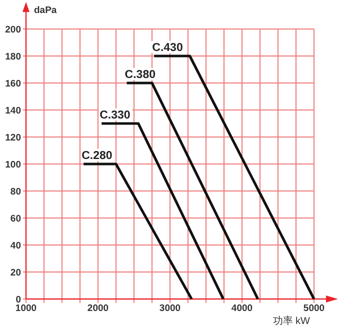 This screenshot has height=327, width=340. I want to click on series-label: C.330, so click(115, 116).